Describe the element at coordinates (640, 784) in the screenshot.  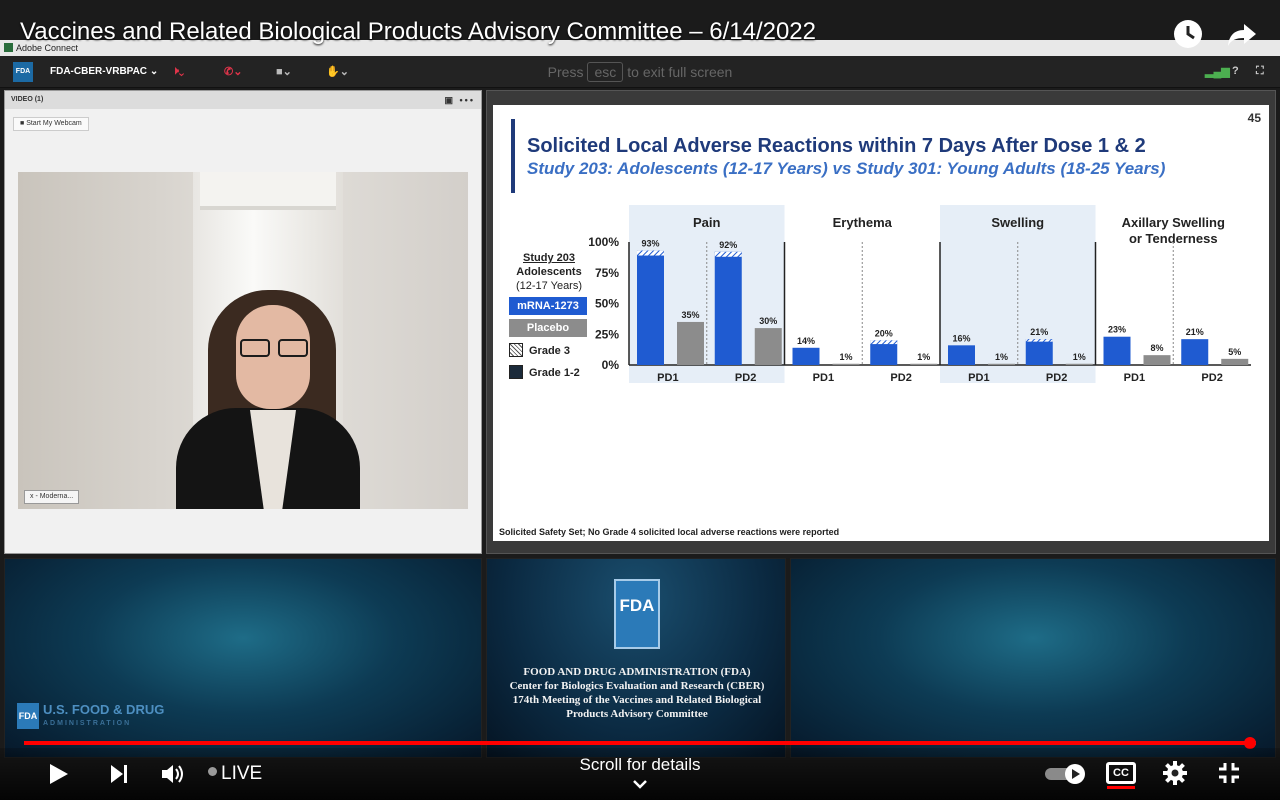
I see `chevron-down-icon` at that location.